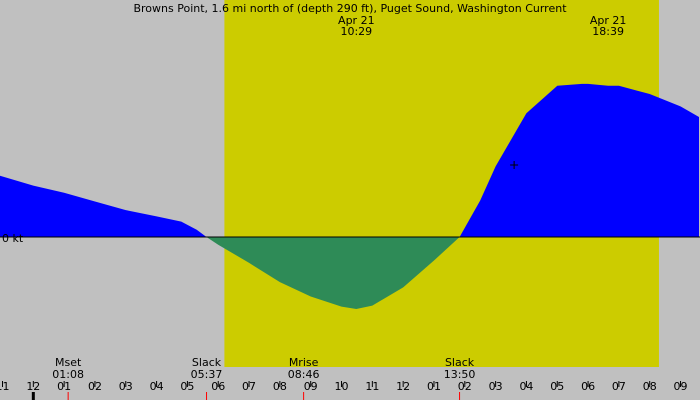  What do you see at coordinates (304, 374) in the screenshot?
I see `event-time-label: 08:46` at bounding box center [304, 374].